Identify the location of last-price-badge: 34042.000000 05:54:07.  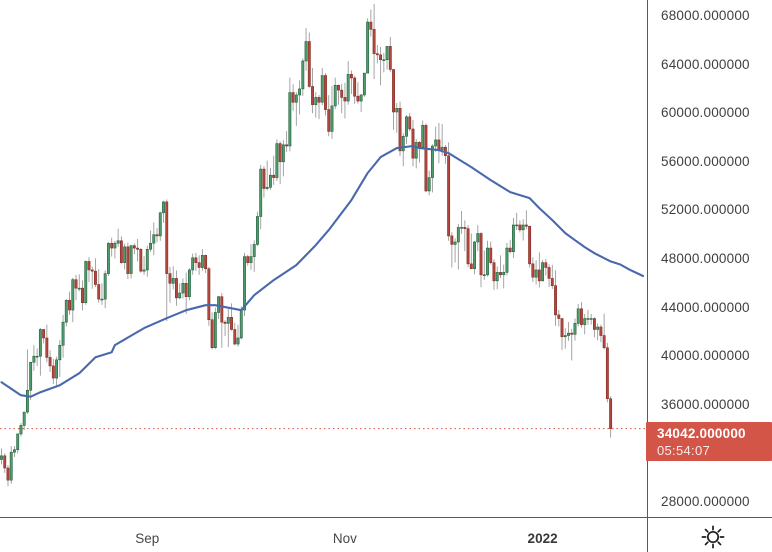
(709, 441).